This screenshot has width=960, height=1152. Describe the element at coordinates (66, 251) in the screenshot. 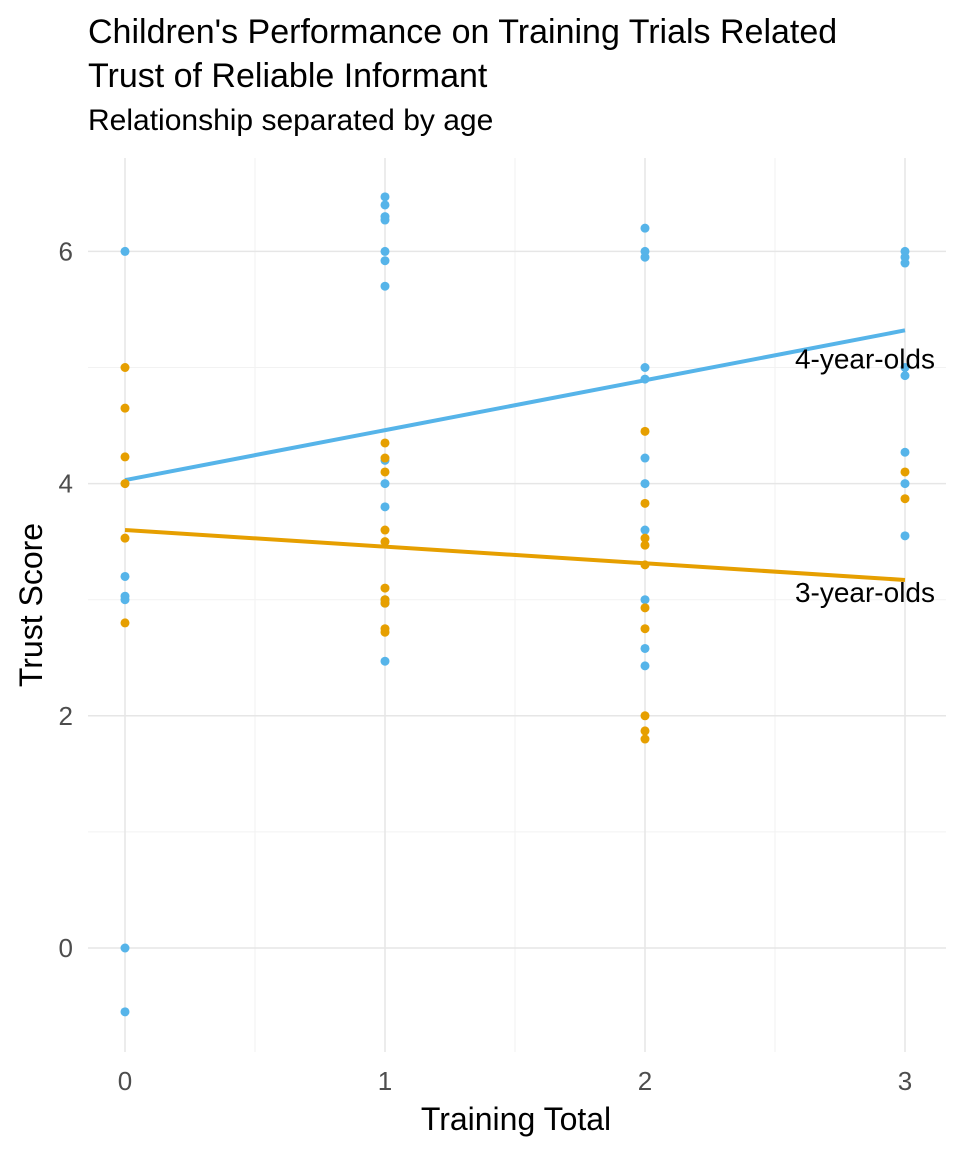

I see `y-tick-label: 6` at that location.